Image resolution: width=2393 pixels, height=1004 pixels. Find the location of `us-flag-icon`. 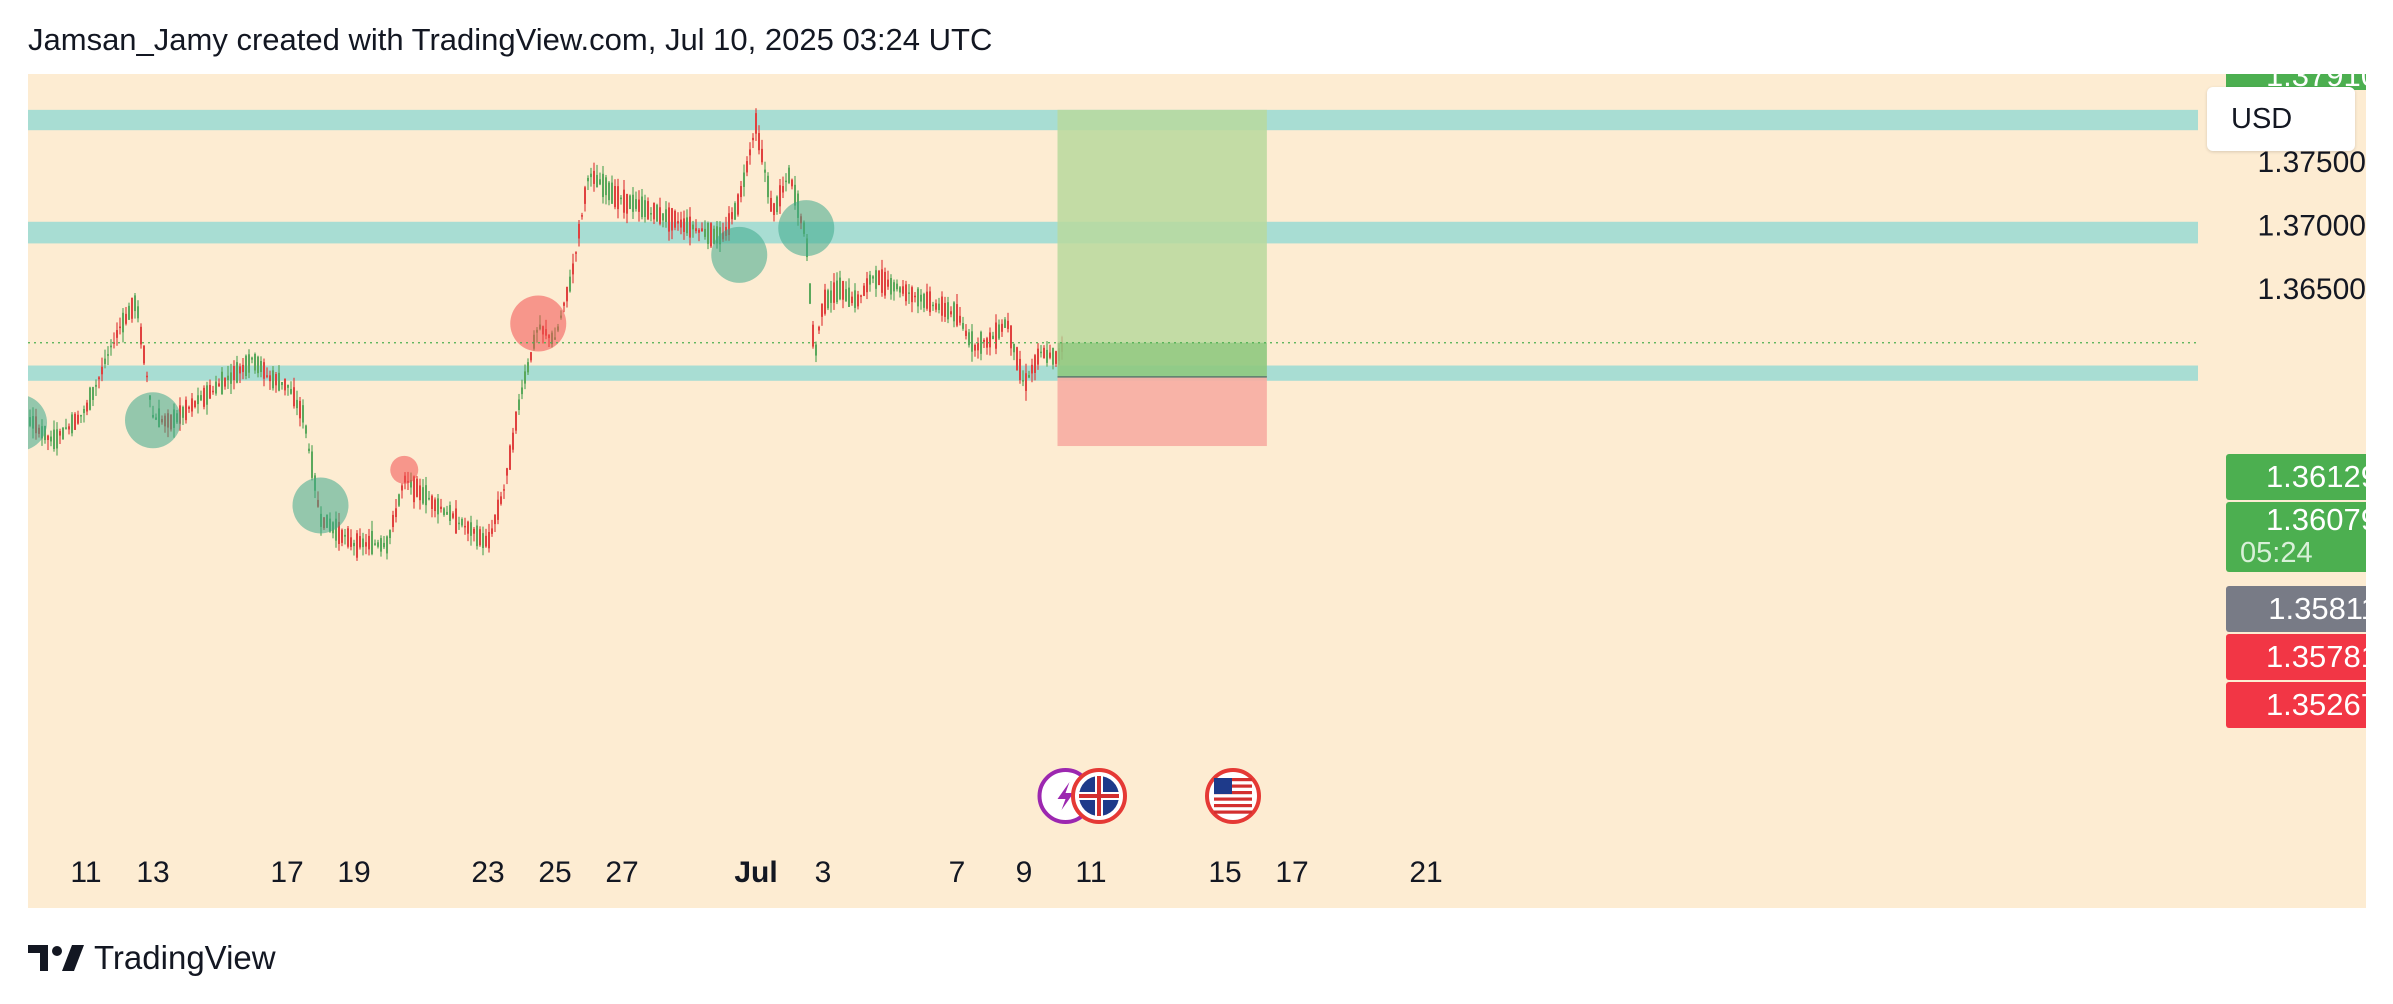

us-flag-icon is located at coordinates (1233, 796).